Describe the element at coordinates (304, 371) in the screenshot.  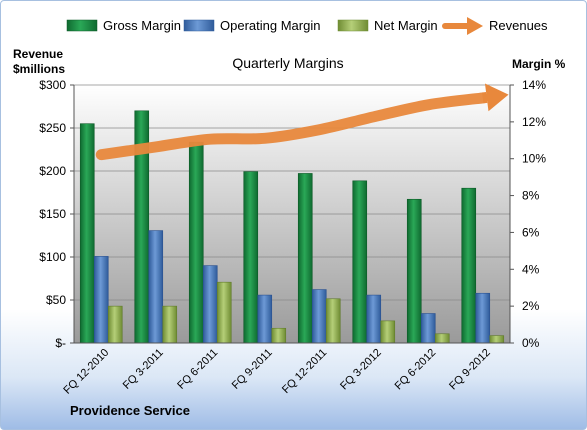
I see `category-label: FQ 12-2011` at that location.